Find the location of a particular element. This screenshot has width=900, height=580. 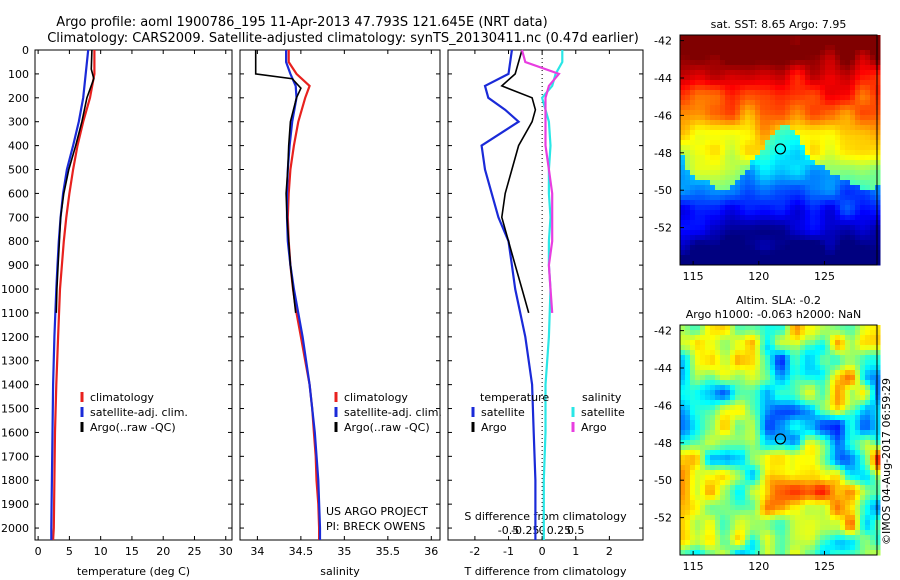

y-tick-label: 1700 is located at coordinates (15, 456).